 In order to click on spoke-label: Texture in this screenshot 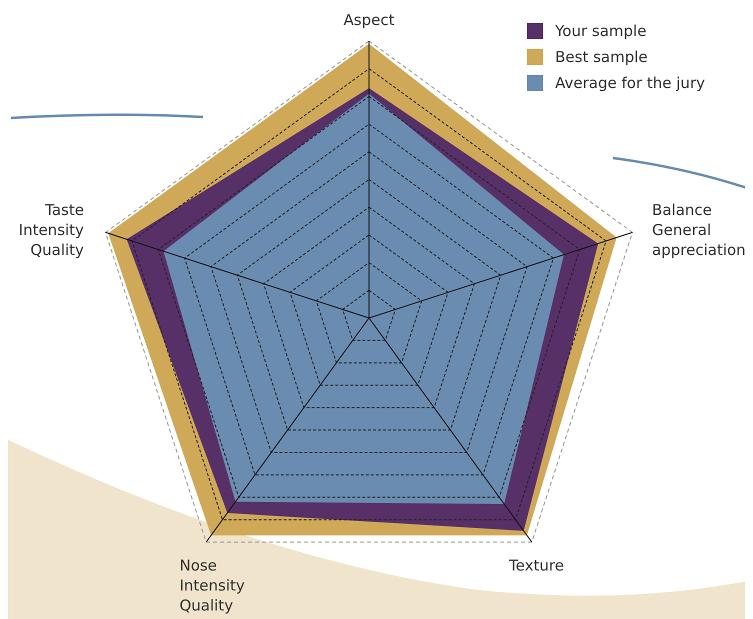, I will do `click(536, 565)`.